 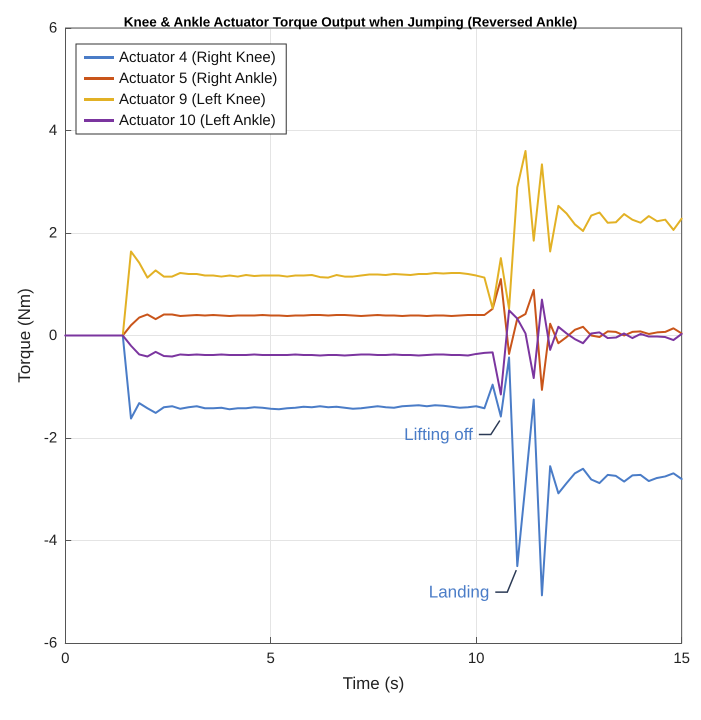 What do you see at coordinates (197, 57) in the screenshot?
I see `legend-label: Actuator 4 (Right Knee)` at bounding box center [197, 57].